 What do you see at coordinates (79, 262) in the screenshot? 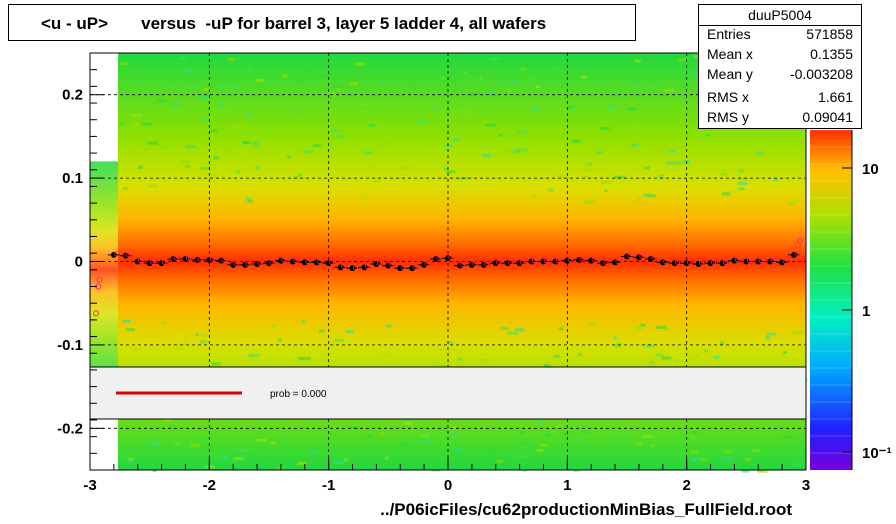
I see `y-tick-label: 0` at bounding box center [79, 262].